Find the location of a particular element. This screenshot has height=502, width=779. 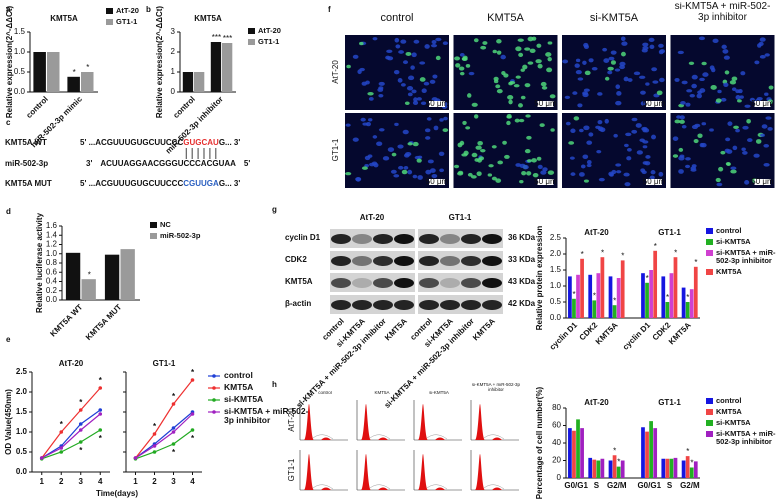

size-label: 43 KDa is located at coordinates (522, 281).